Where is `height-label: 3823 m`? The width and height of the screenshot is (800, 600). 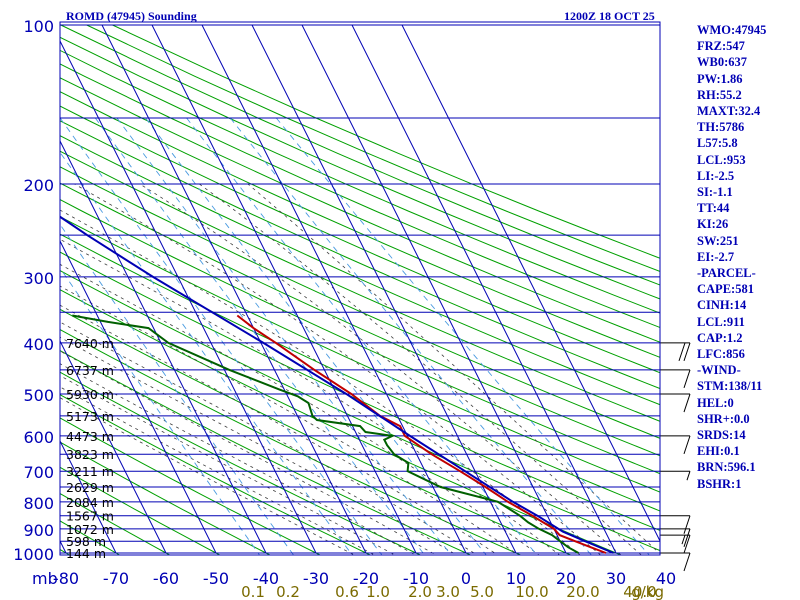
height-label: 3823 m is located at coordinates (90, 454).